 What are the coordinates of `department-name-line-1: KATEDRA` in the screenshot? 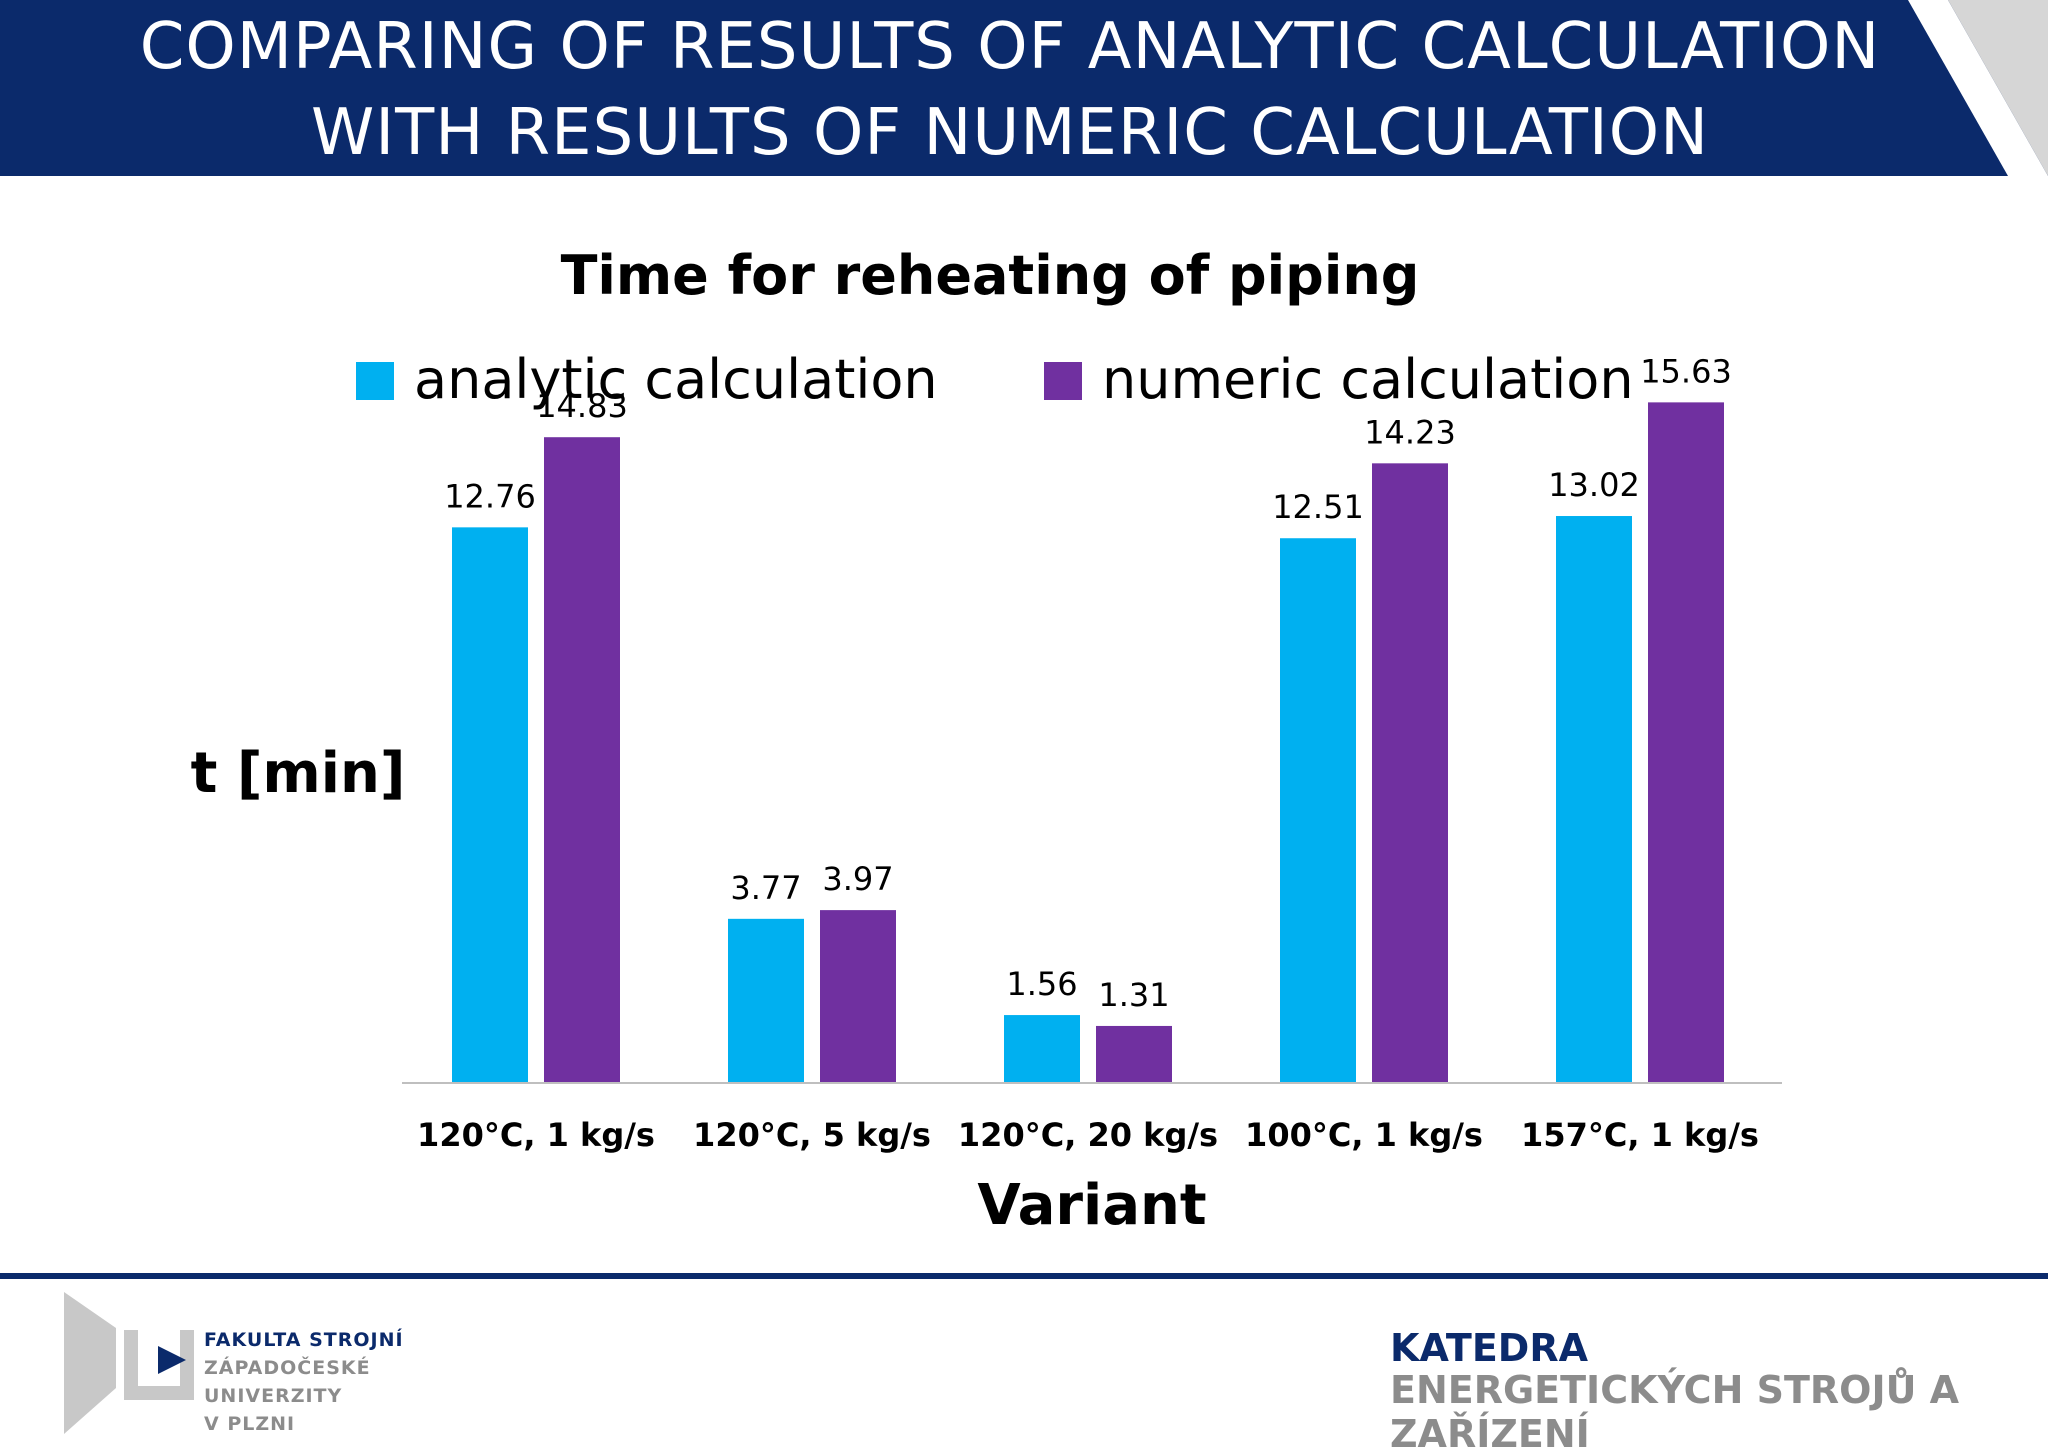 It's located at (1489, 1348).